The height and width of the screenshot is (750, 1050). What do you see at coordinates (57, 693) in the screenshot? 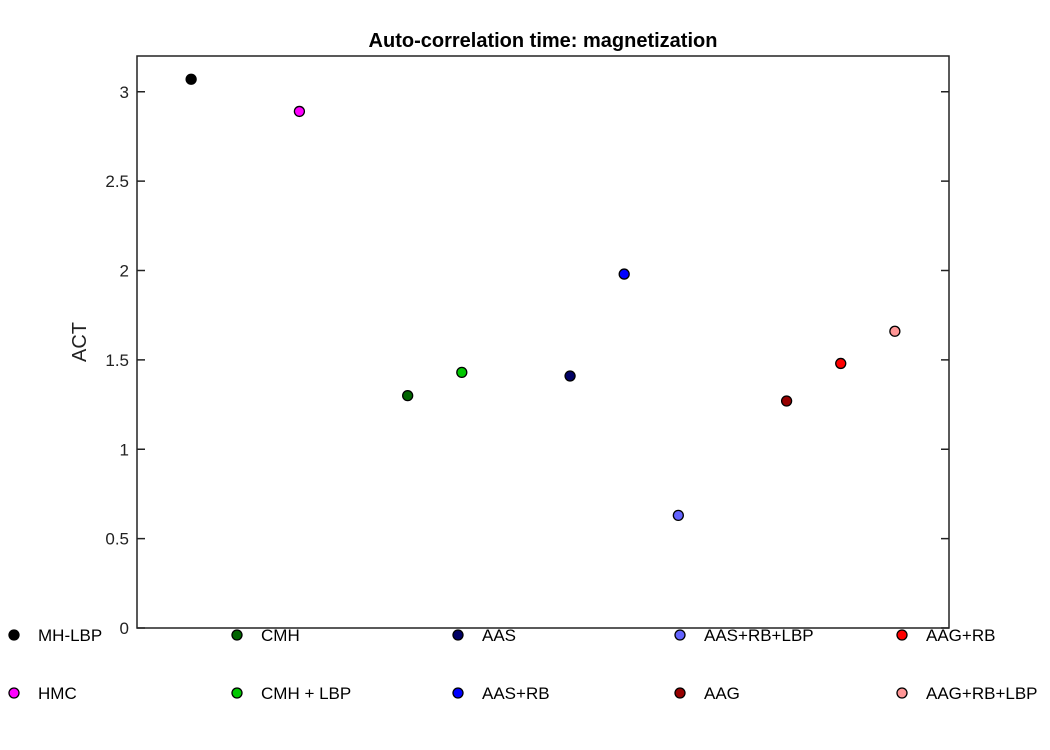
I see `legend-label: HMC` at bounding box center [57, 693].